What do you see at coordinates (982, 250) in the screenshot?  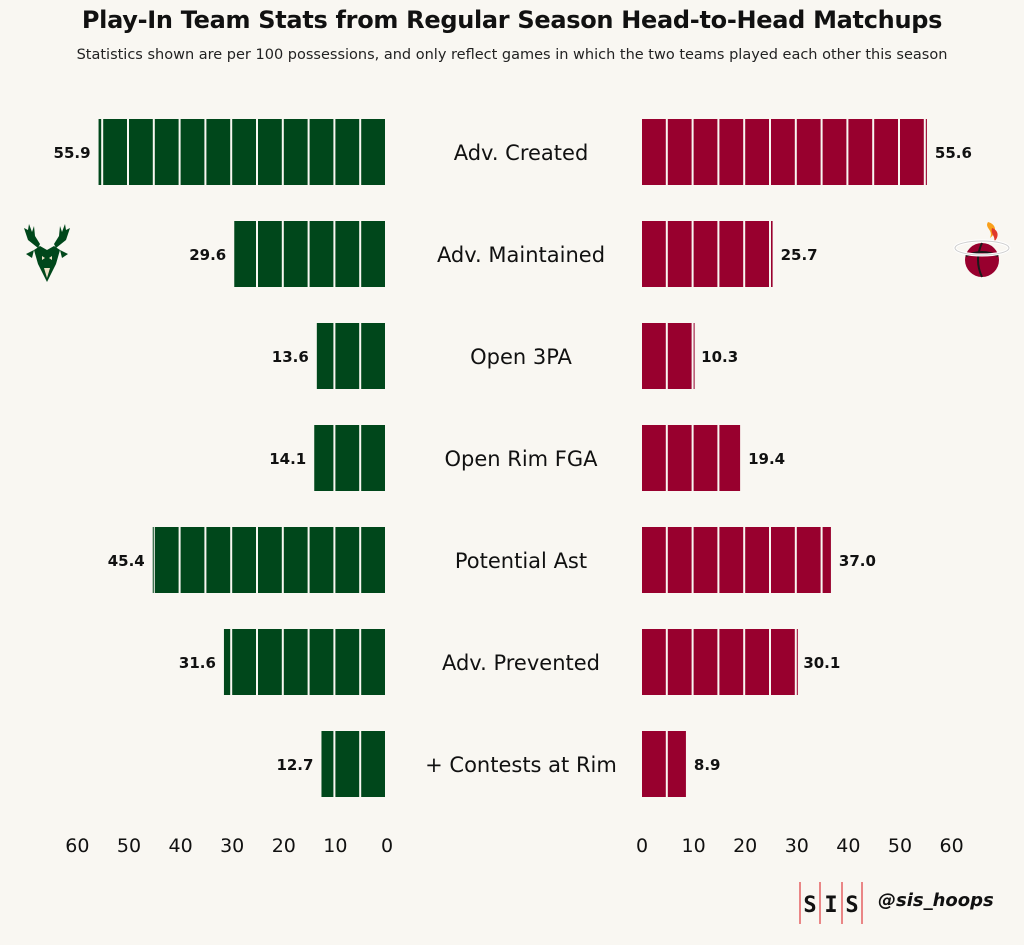 I see `flaming-basketball-logo` at bounding box center [982, 250].